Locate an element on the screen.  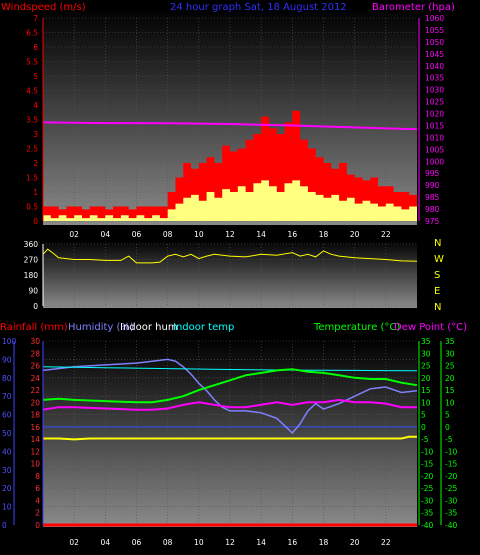
humidity-tick-label: 60 is located at coordinates (7, 415).